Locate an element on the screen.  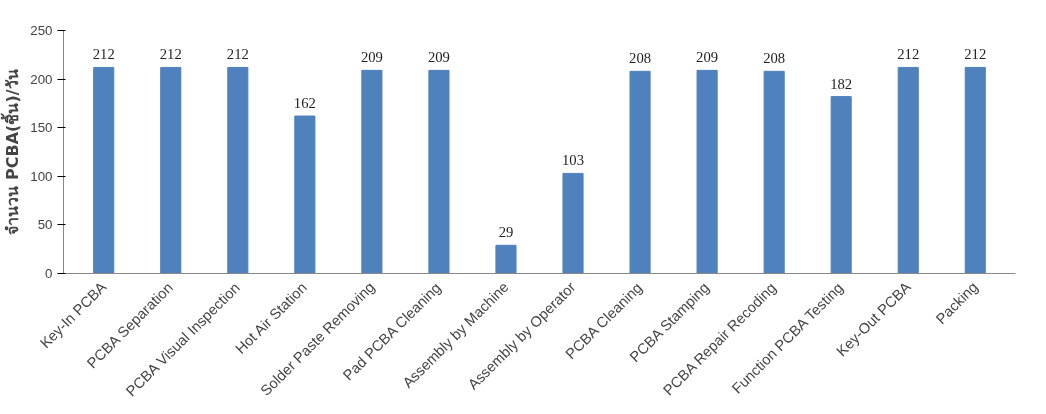
data-label: 182 is located at coordinates (841, 83).